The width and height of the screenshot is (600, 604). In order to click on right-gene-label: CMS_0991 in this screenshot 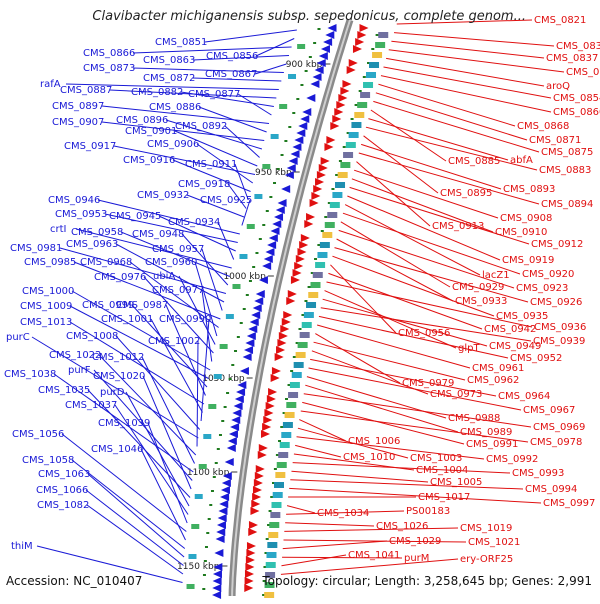, I will do `click(492, 444)`.